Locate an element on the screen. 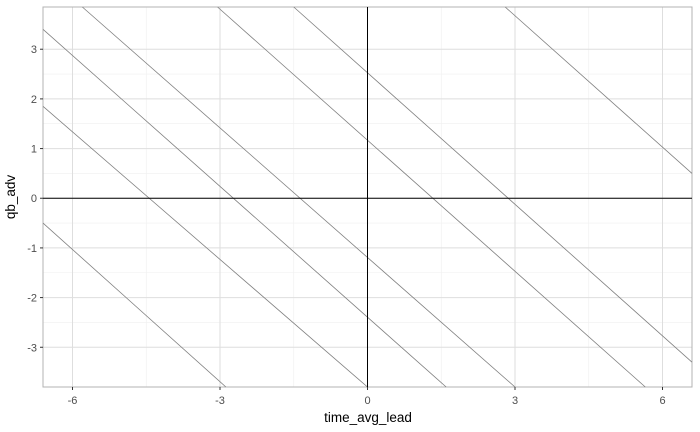  x-tick-label: -3 is located at coordinates (220, 401).